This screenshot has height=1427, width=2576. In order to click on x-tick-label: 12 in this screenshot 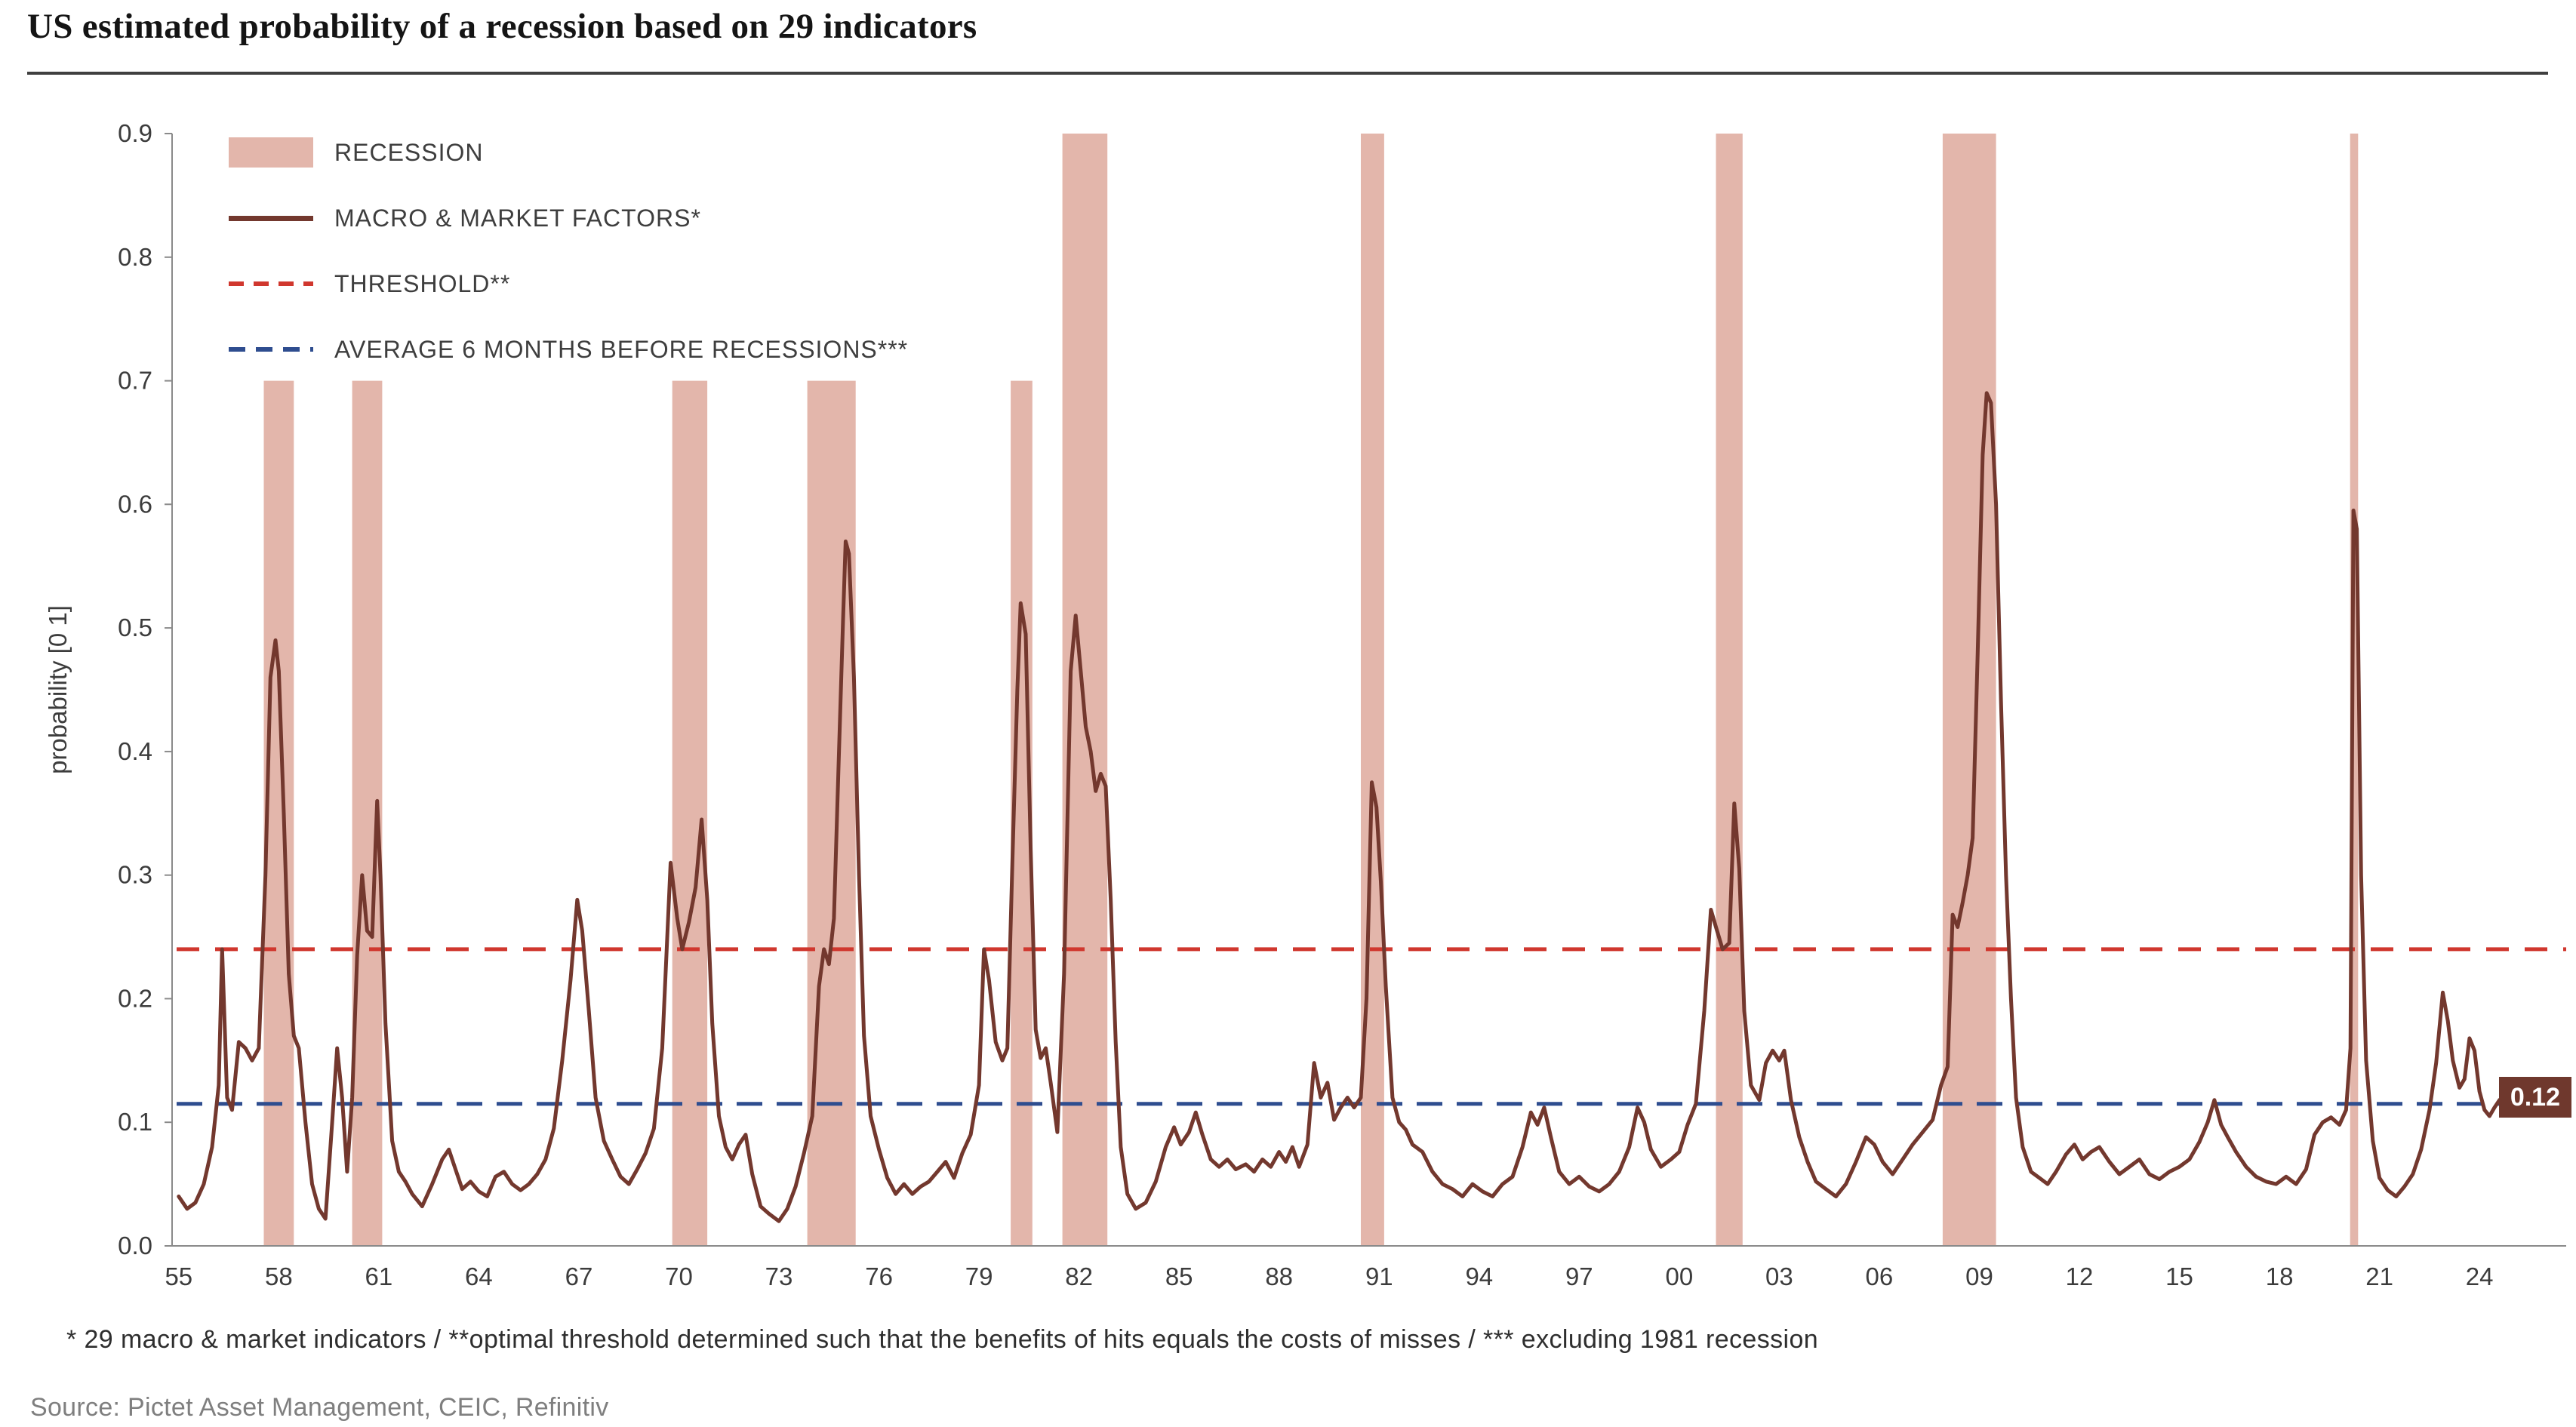, I will do `click(2080, 1276)`.